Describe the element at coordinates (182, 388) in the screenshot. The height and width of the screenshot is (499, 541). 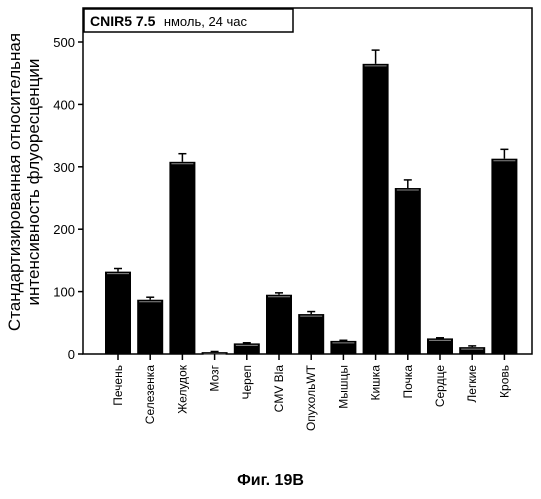
I see `x-tick-label: Желудок` at that location.